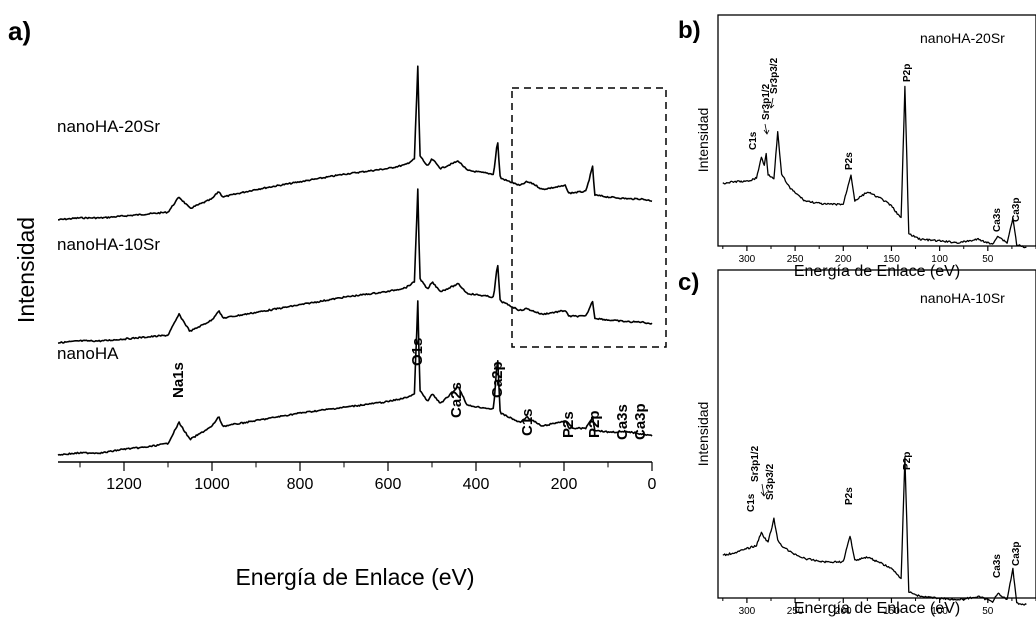  I want to click on panel-b-x-axis-label: Energía de Enlace (eV), so click(877, 271).